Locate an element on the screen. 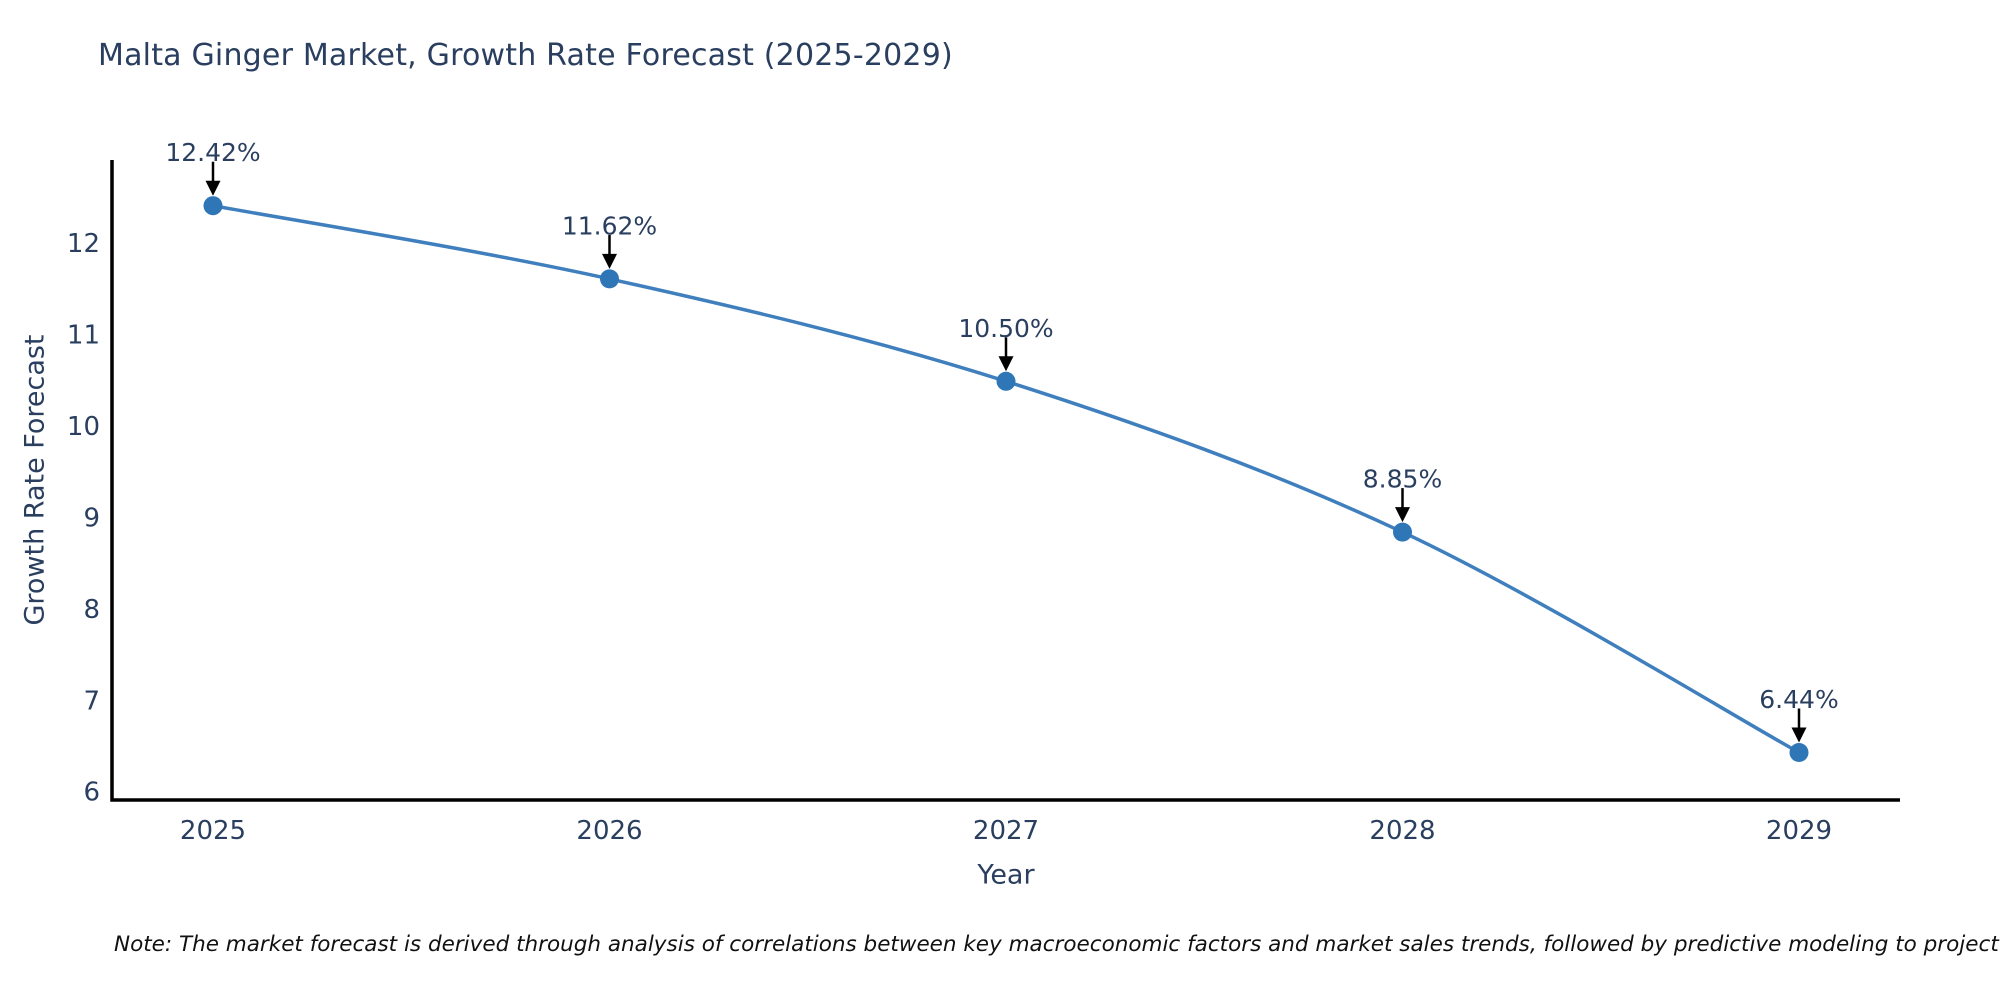  x-tick-label: 2028 is located at coordinates (1402, 831).